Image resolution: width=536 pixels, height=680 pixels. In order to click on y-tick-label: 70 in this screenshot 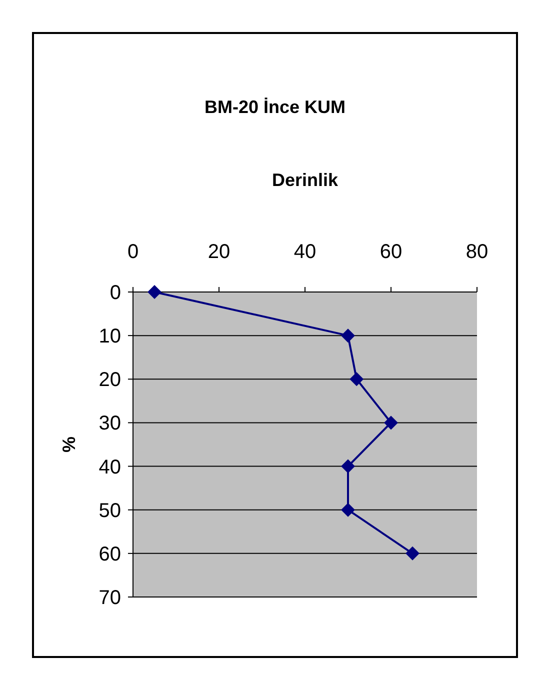, I will do `click(109, 598)`.